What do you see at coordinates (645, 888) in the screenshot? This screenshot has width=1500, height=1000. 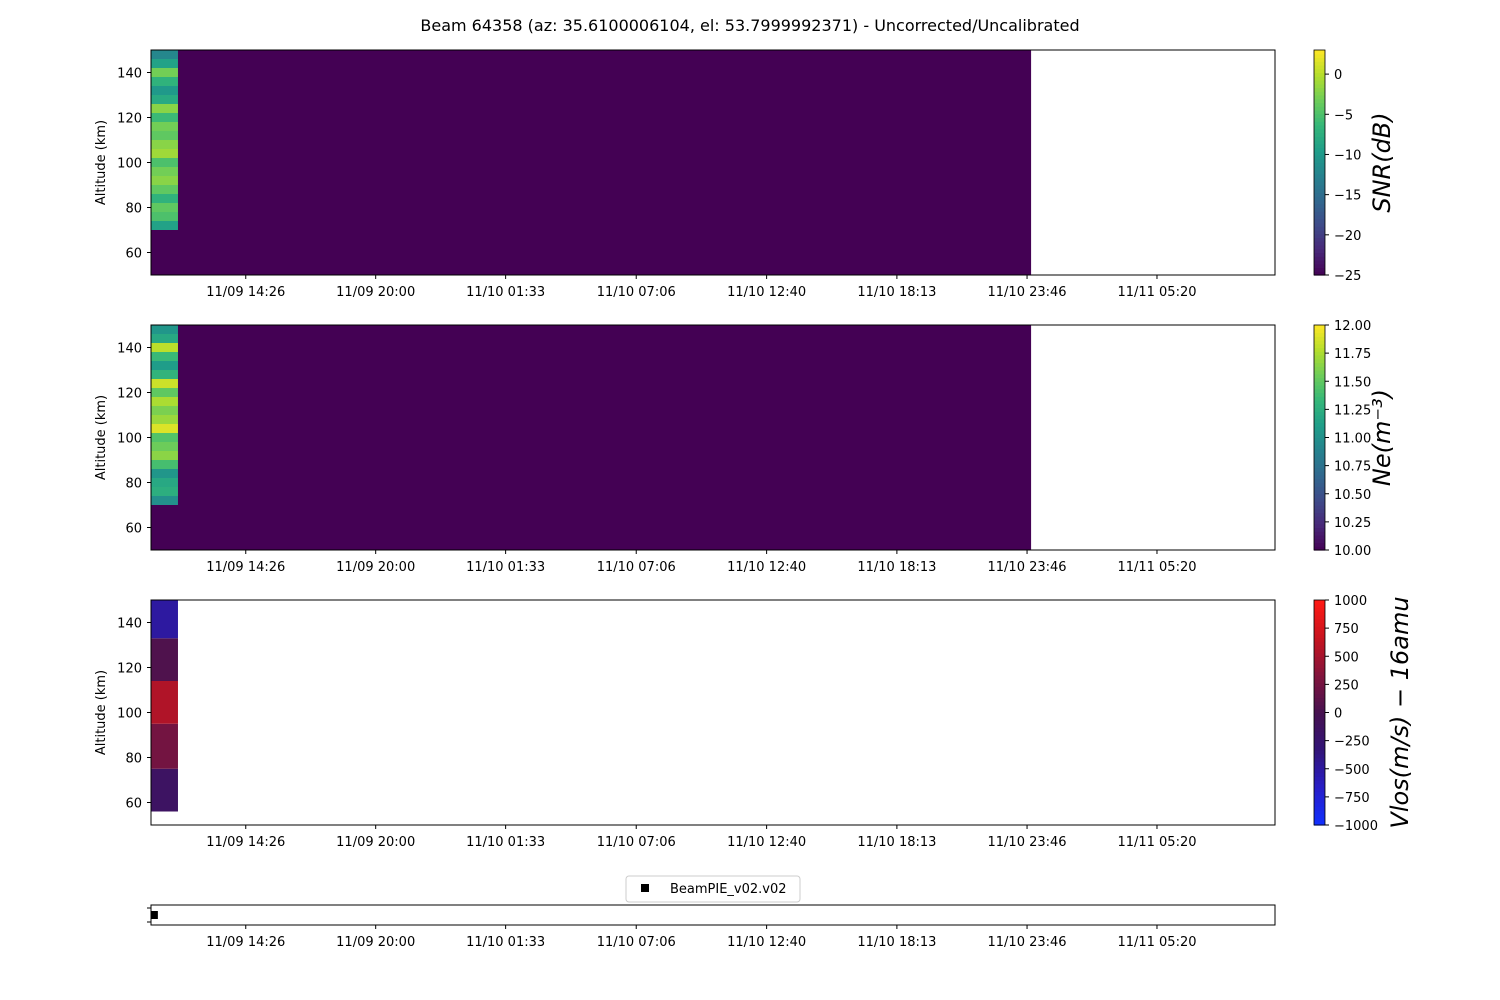 I see `legend-marker` at bounding box center [645, 888].